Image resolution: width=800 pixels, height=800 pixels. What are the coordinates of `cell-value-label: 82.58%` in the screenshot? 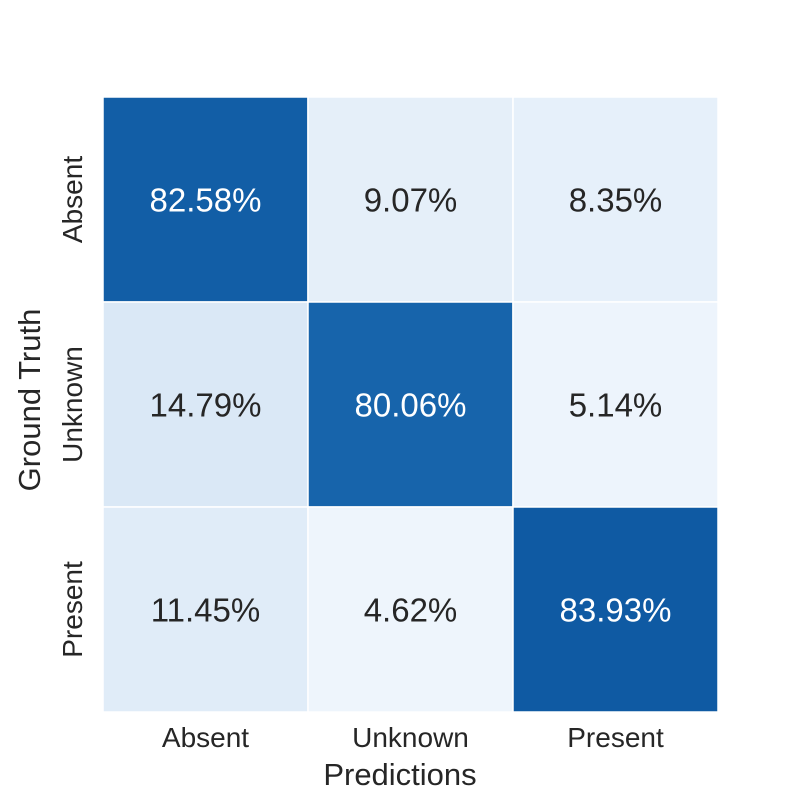 It's located at (206, 200).